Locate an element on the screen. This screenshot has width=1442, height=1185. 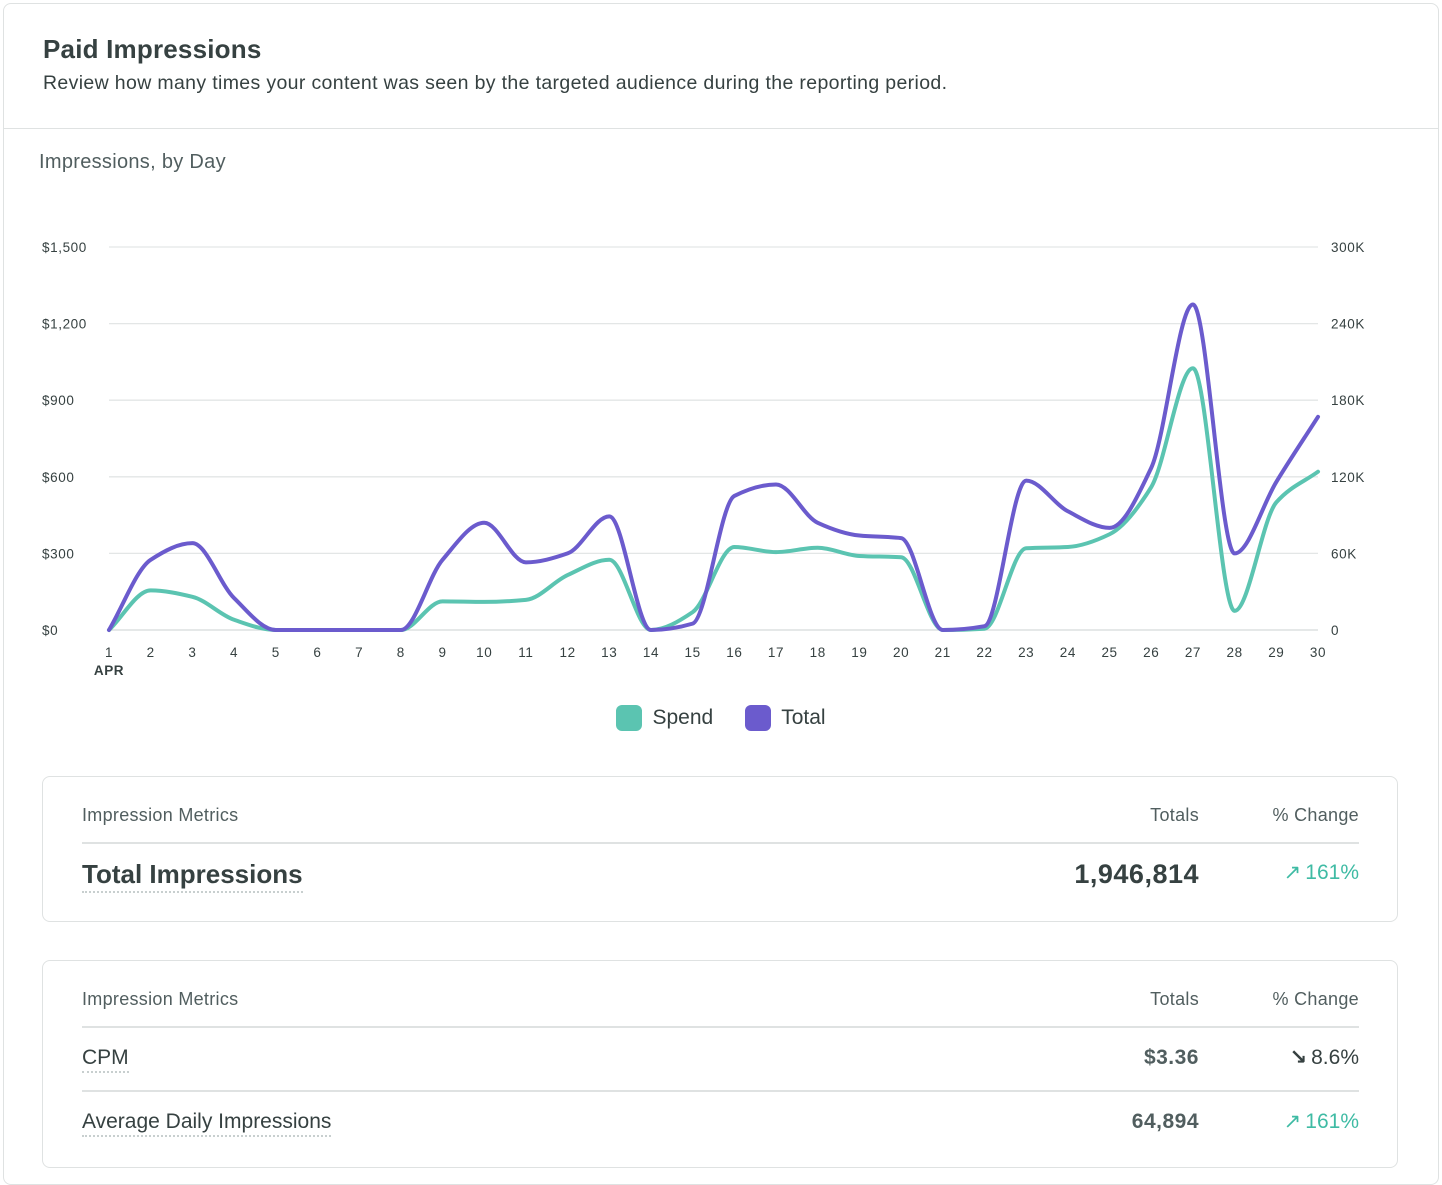
x-tick-label: 12 is located at coordinates (567, 652).